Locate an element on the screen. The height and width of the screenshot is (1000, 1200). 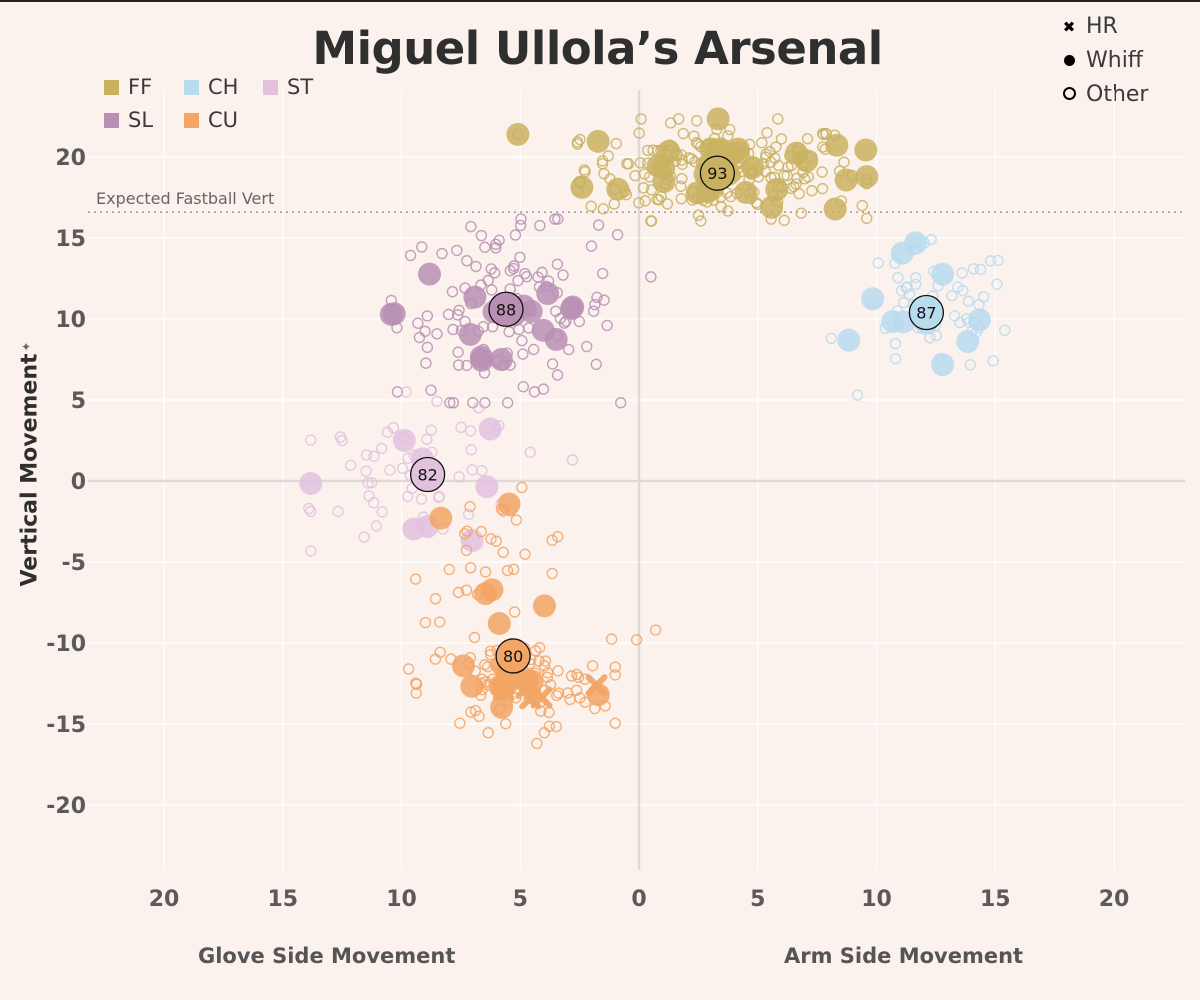
legend-item-ch: CH is located at coordinates (211, 87).